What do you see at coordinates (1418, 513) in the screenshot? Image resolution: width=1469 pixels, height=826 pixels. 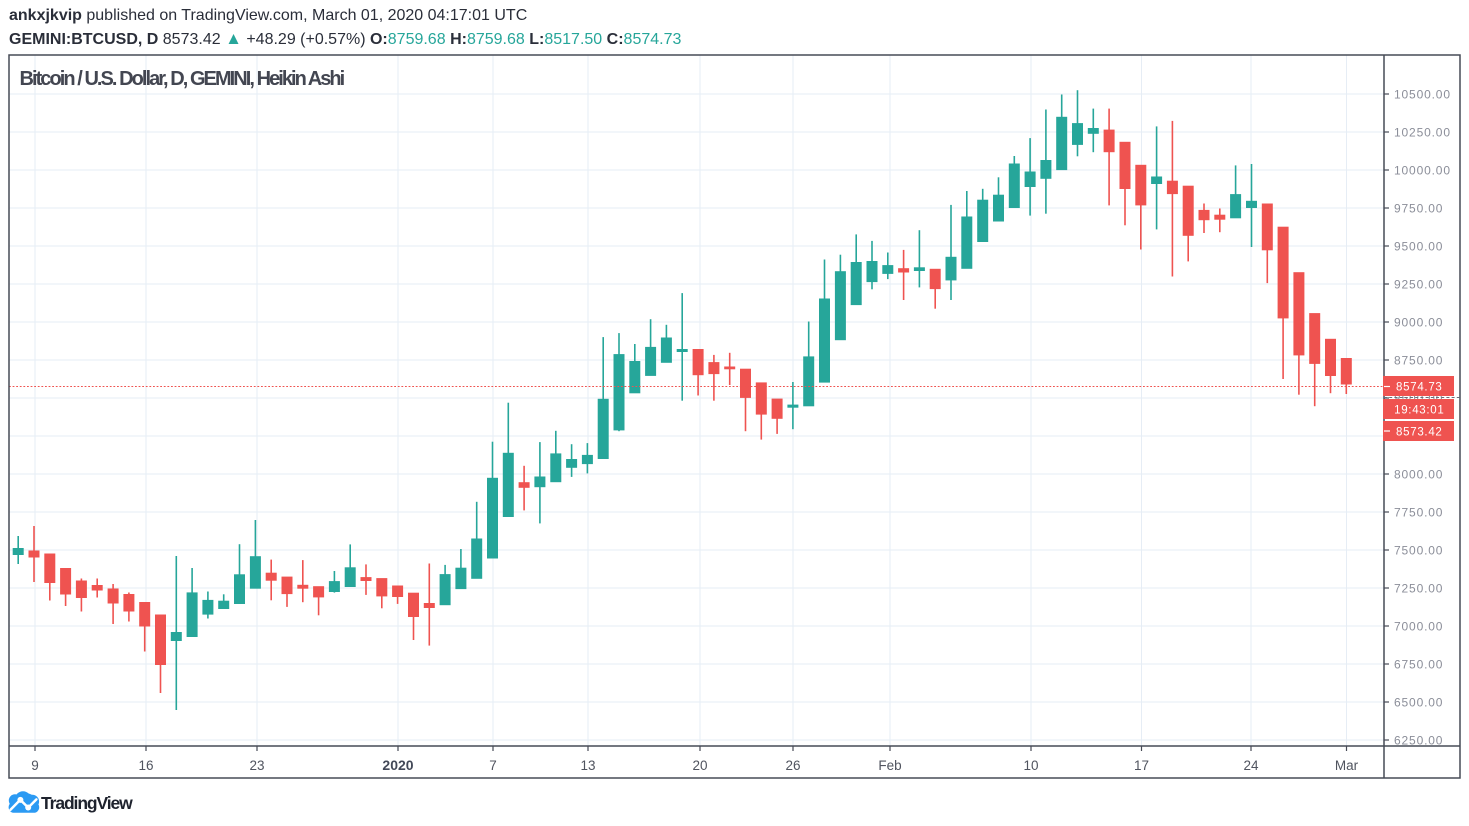 I see `svg-text: 7750.00` at bounding box center [1418, 513].